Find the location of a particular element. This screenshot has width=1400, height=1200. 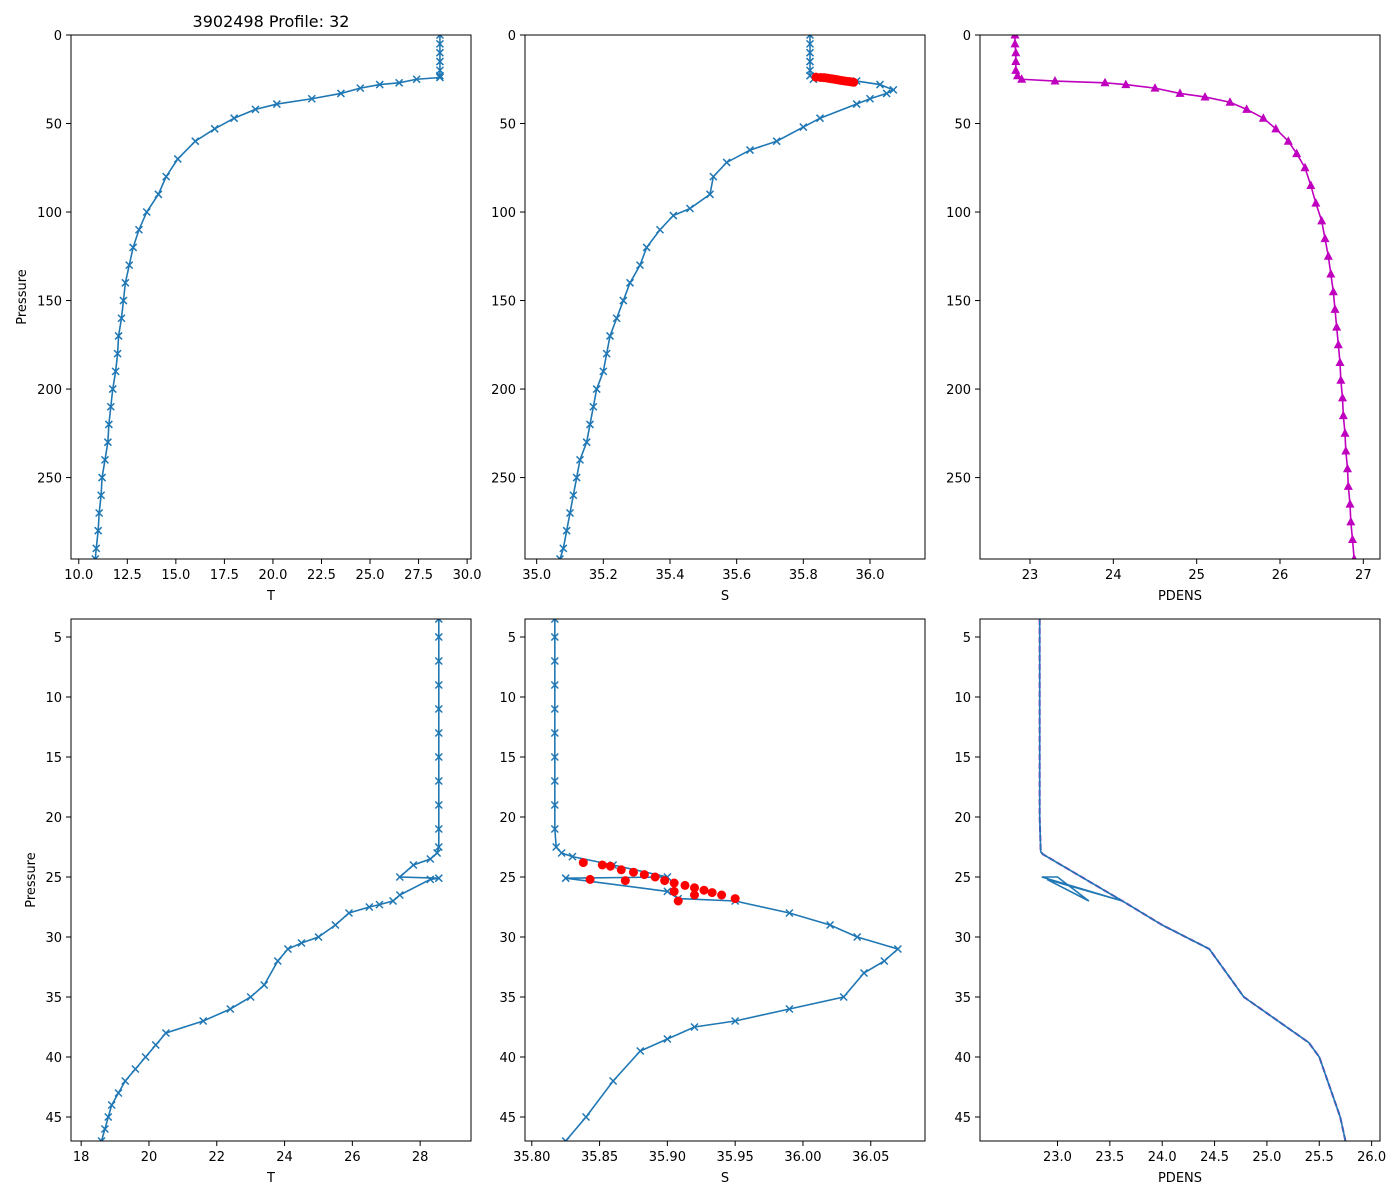

x-axis-label: T is located at coordinates (270, 596).